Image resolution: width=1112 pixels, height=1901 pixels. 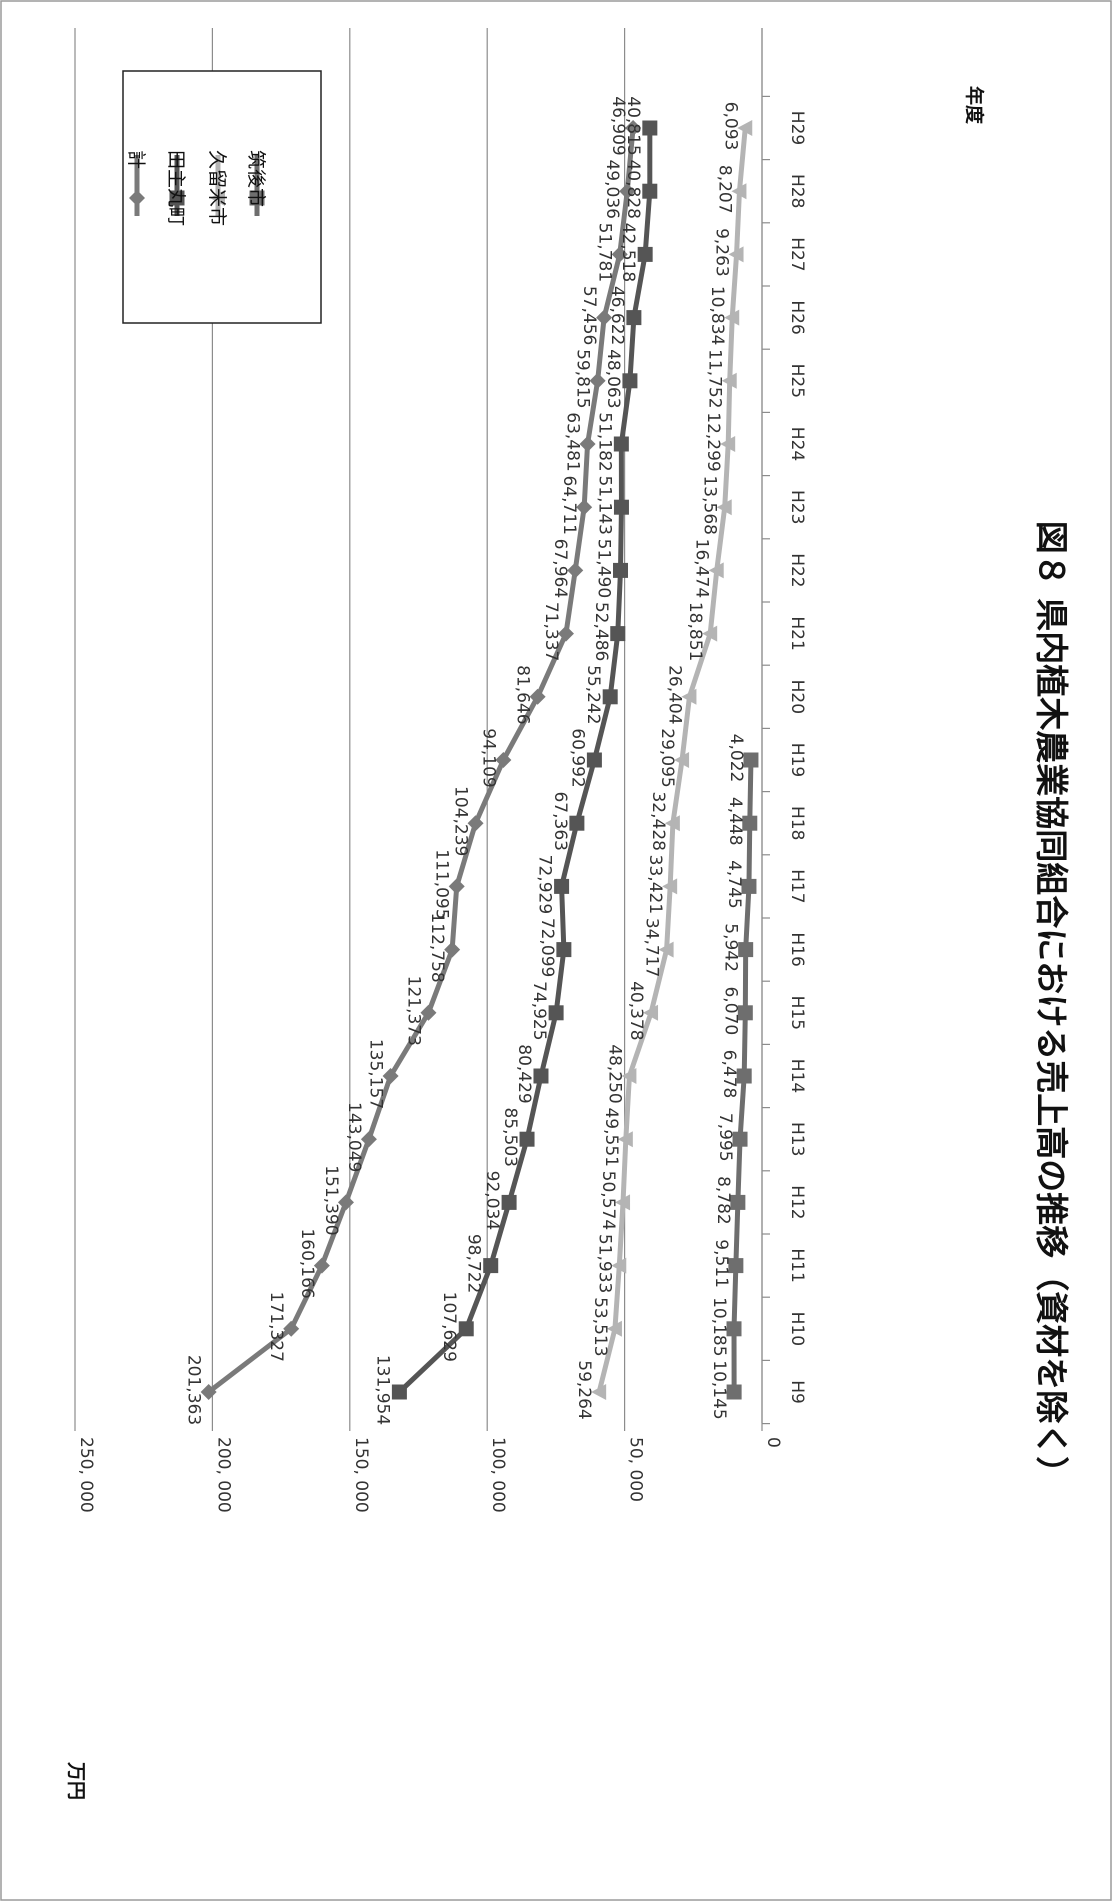 I want to click on legend: 計田主丸町 久留米市 筑後市, so click(x=222, y=197).